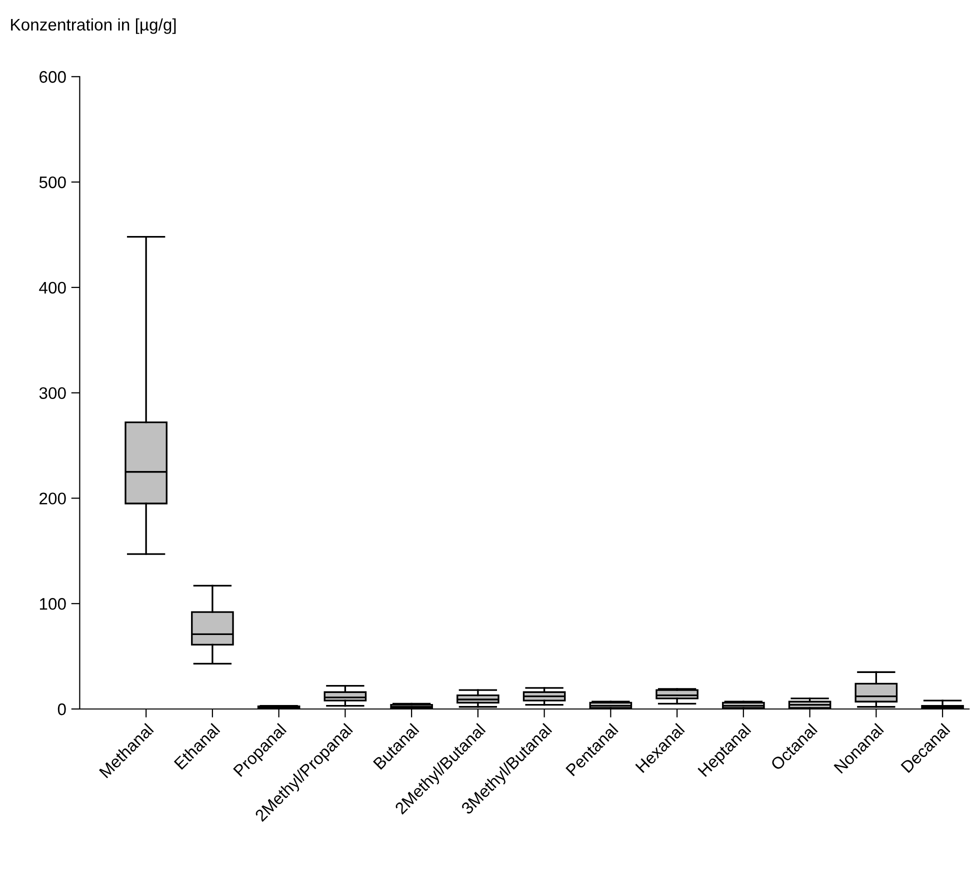 The width and height of the screenshot is (972, 871). What do you see at coordinates (52, 288) in the screenshot?
I see `y-tick-label: 400` at bounding box center [52, 288].